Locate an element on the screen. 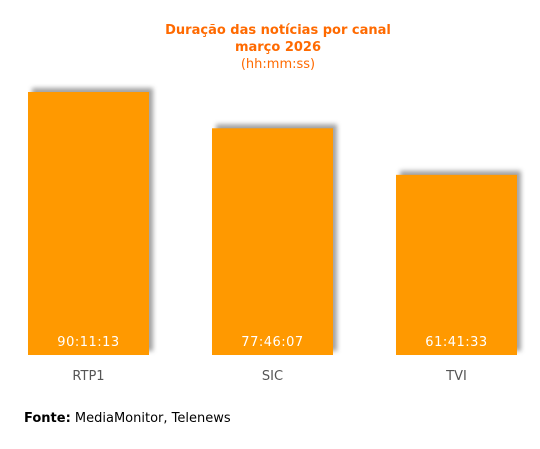 The height and width of the screenshot is (449, 540). category-label-rtp1: RTP1 is located at coordinates (88, 376).